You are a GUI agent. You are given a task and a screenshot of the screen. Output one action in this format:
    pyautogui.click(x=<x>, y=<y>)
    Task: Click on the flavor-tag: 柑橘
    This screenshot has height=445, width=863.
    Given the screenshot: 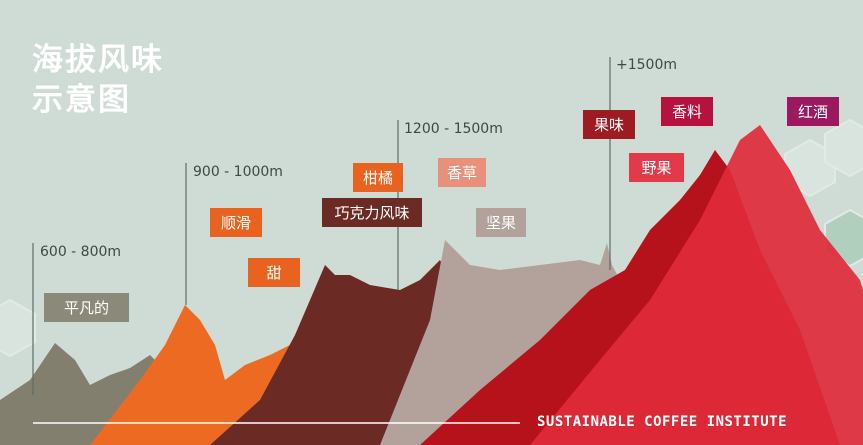 What is the action you would take?
    pyautogui.click(x=378, y=177)
    